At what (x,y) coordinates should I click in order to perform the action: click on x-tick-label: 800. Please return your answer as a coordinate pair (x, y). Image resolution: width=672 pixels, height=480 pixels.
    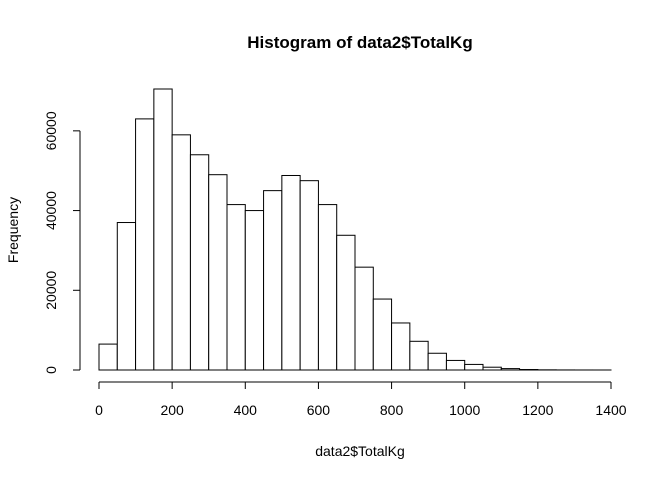
    Looking at the image, I should click on (392, 410).